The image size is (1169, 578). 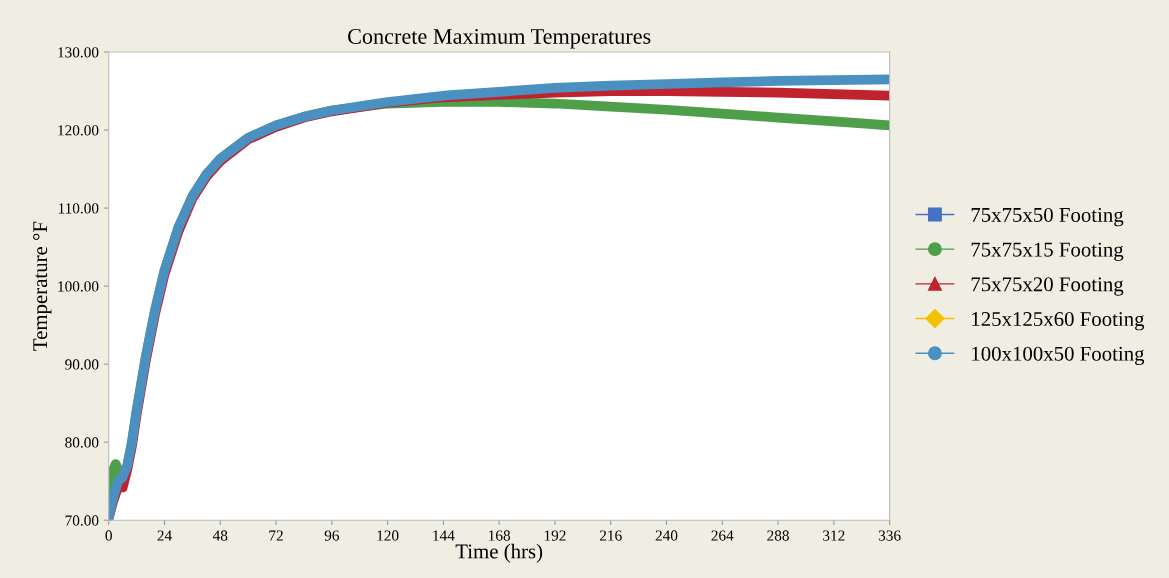 I want to click on x-tick-label: 96, so click(x=332, y=535).